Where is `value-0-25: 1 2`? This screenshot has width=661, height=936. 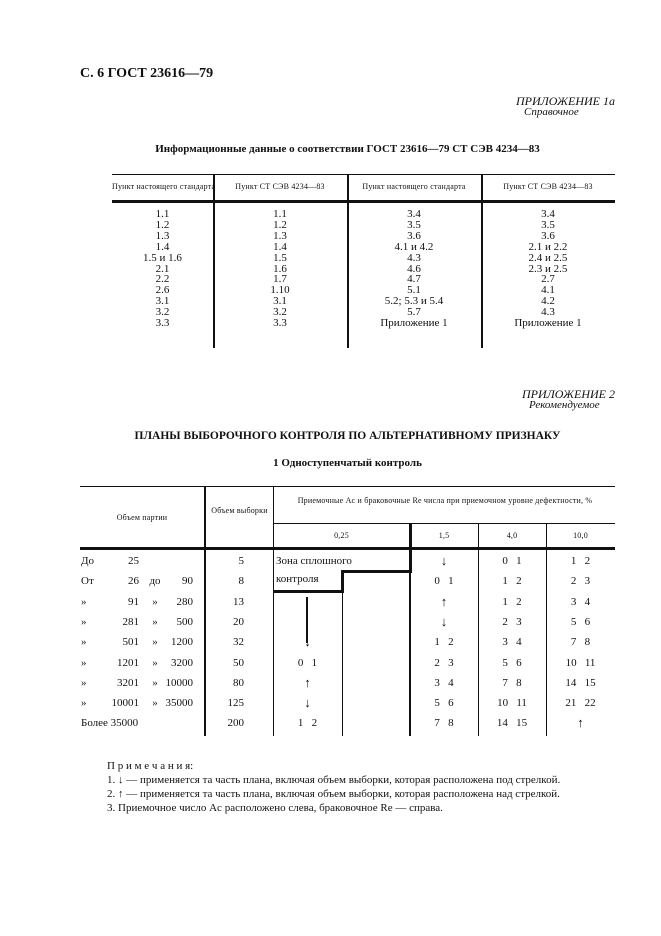
value-0-25: 1 2 is located at coordinates (307, 723).